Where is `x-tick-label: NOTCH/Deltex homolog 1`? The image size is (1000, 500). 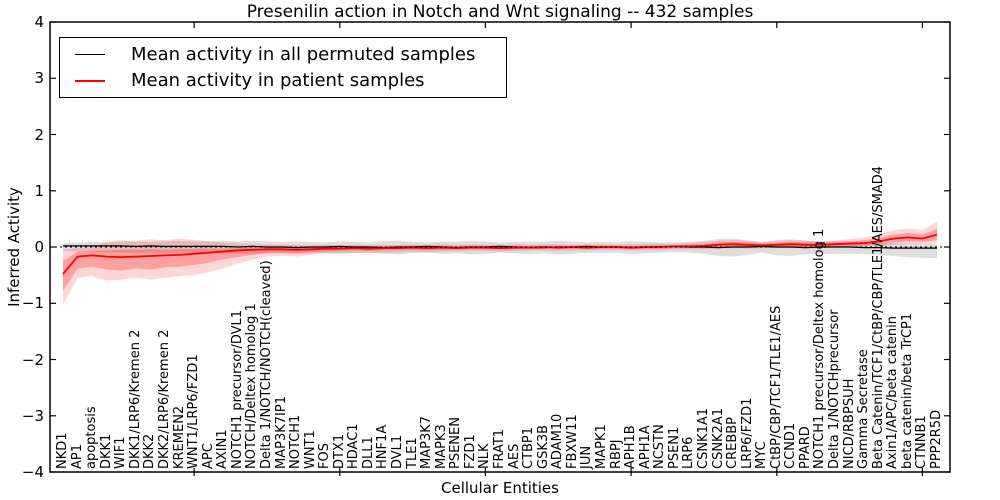
x-tick-label: NOTCH/Deltex homolog 1 is located at coordinates (252, 386).